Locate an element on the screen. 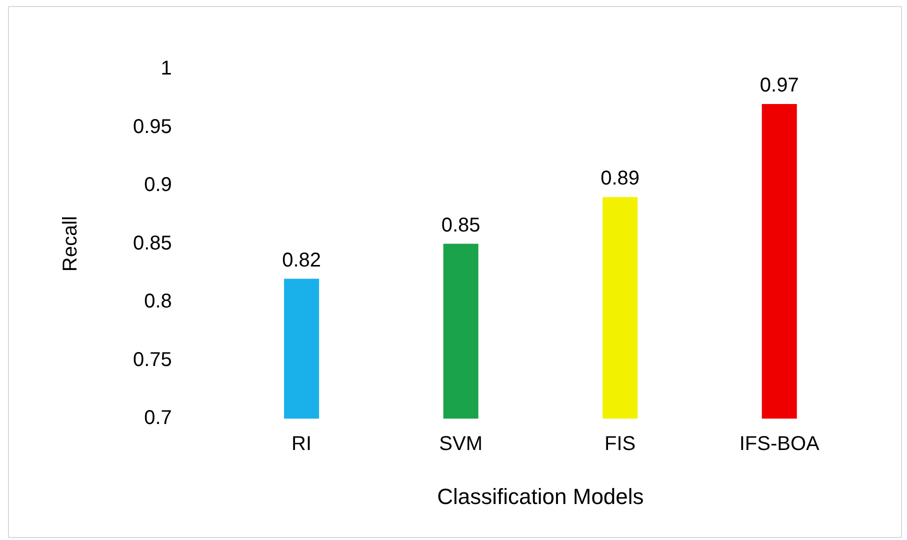 This screenshot has width=907, height=540. x-tick-label: RI is located at coordinates (302, 444).